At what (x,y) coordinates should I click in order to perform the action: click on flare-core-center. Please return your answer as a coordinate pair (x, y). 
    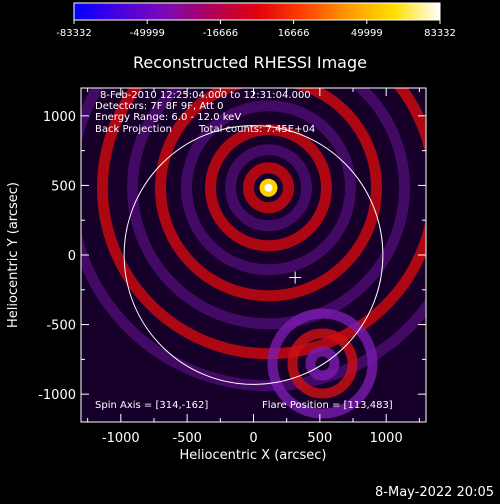
    Looking at the image, I should click on (268, 187).